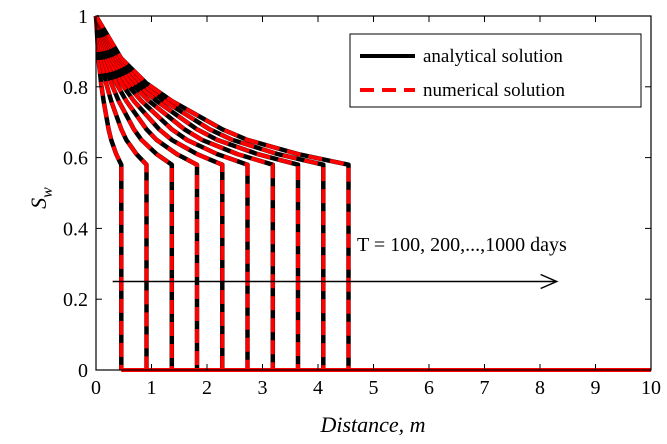 This screenshot has width=667, height=444. Describe the element at coordinates (75, 88) in the screenshot. I see `y-tick-label: 0.8` at that location.